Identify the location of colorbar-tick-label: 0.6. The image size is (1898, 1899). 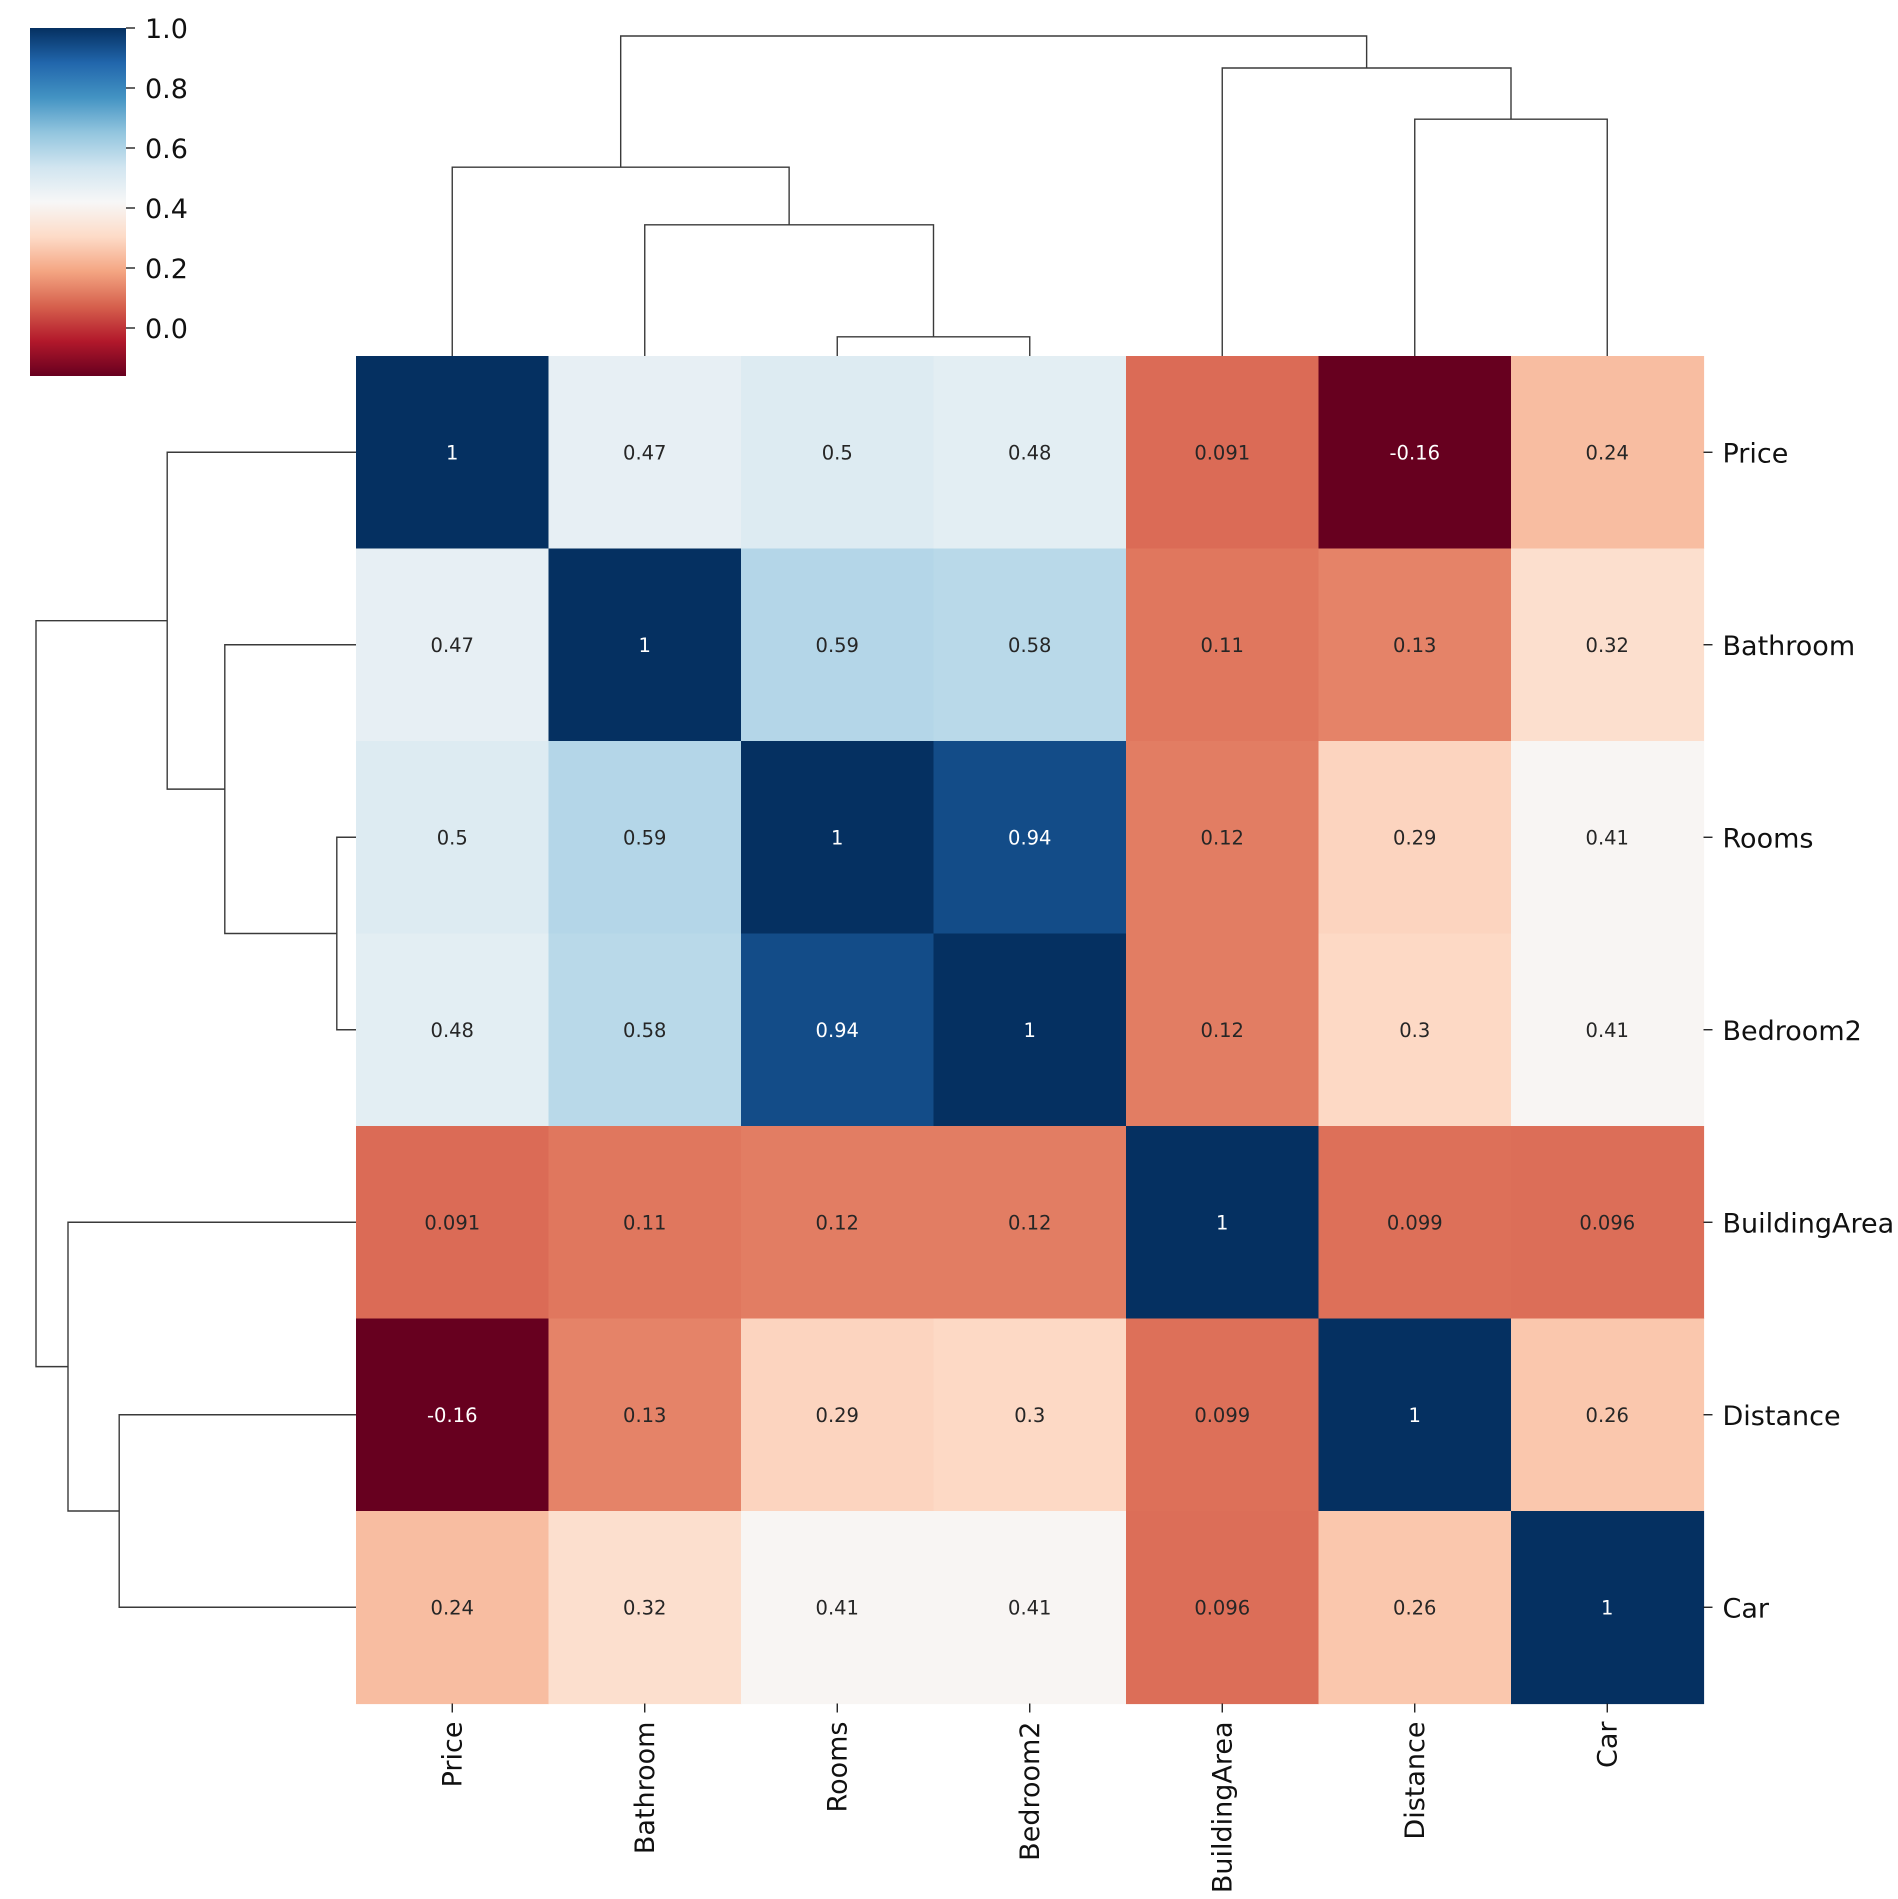
(166, 149).